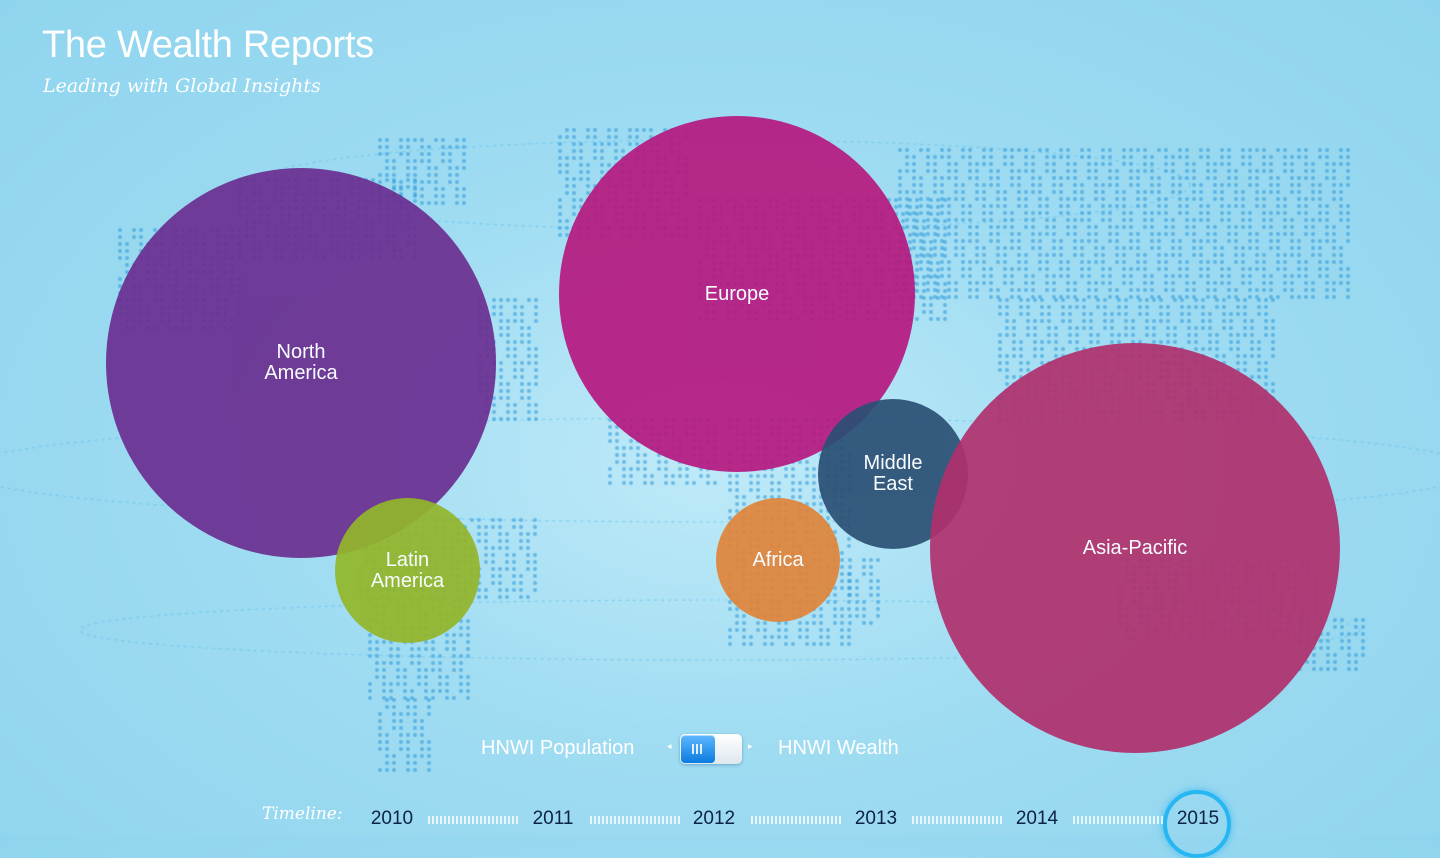  I want to click on arrow-left-icon: ◂, so click(669, 746).